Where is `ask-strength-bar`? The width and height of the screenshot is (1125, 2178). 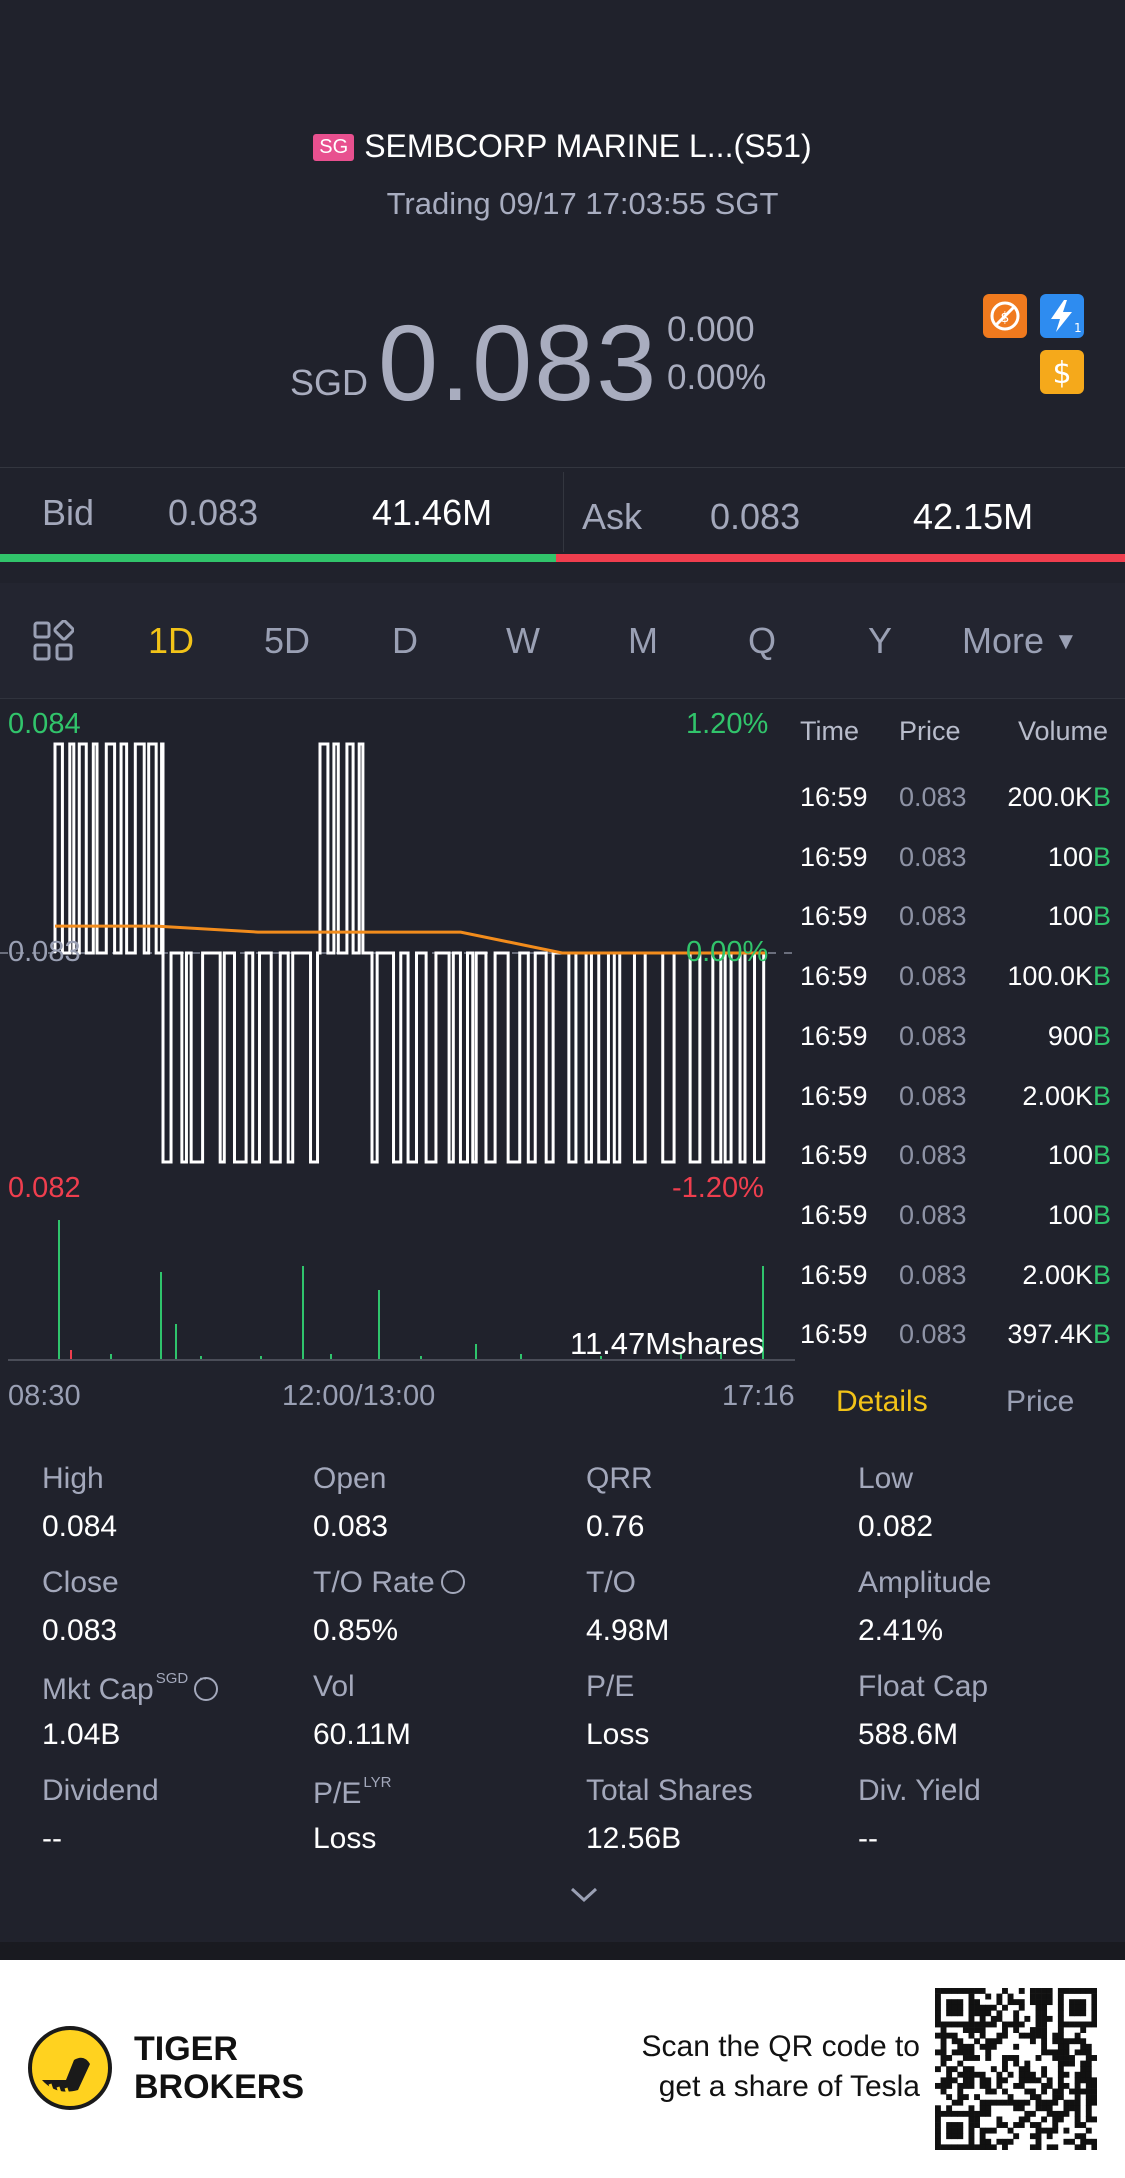
ask-strength-bar is located at coordinates (840, 558).